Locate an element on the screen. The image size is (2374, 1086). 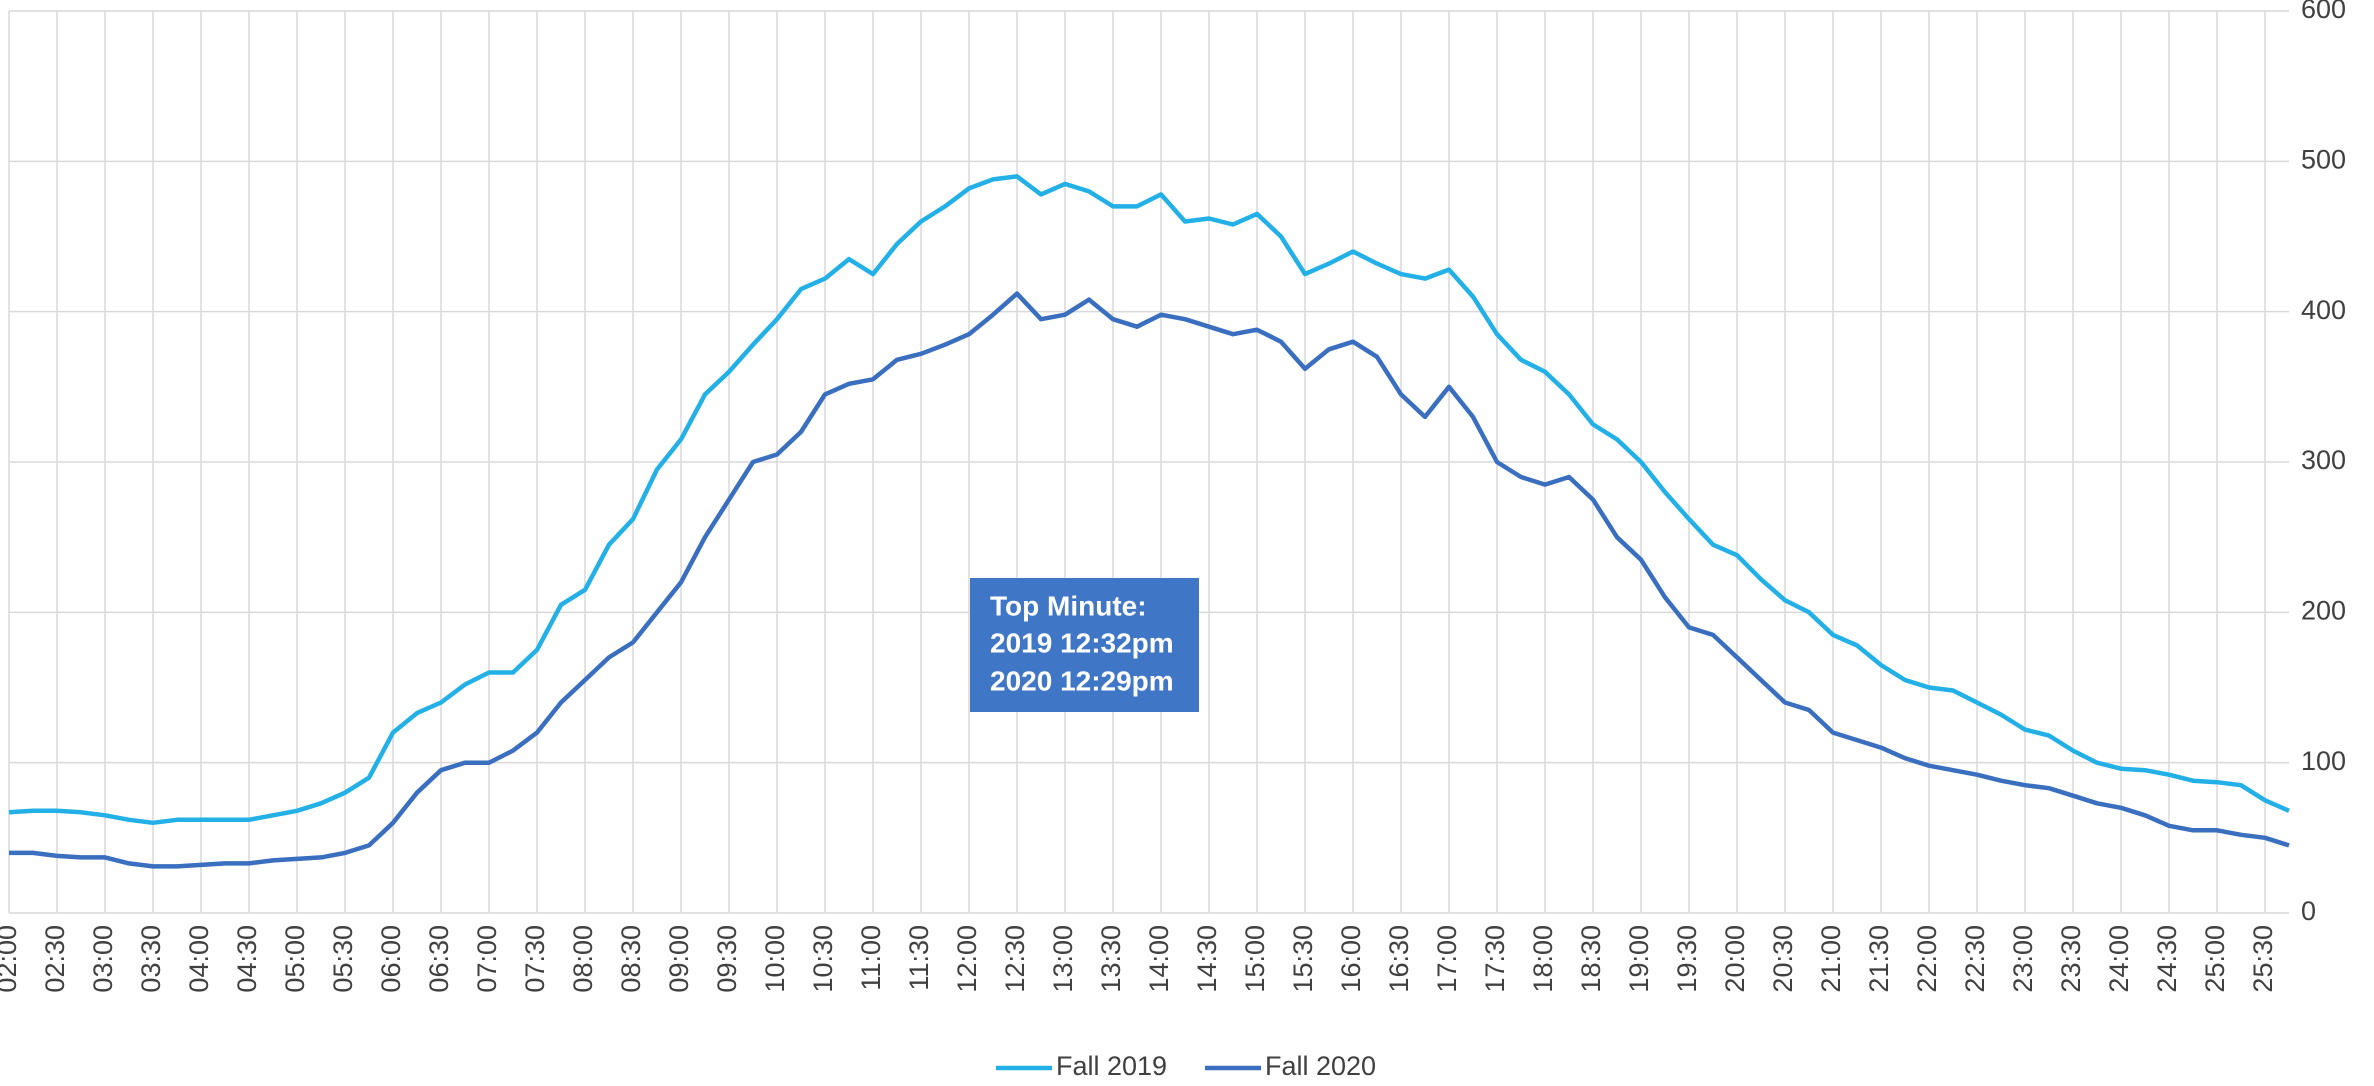
x-tick-label: 21:00 is located at coordinates (1831, 959).